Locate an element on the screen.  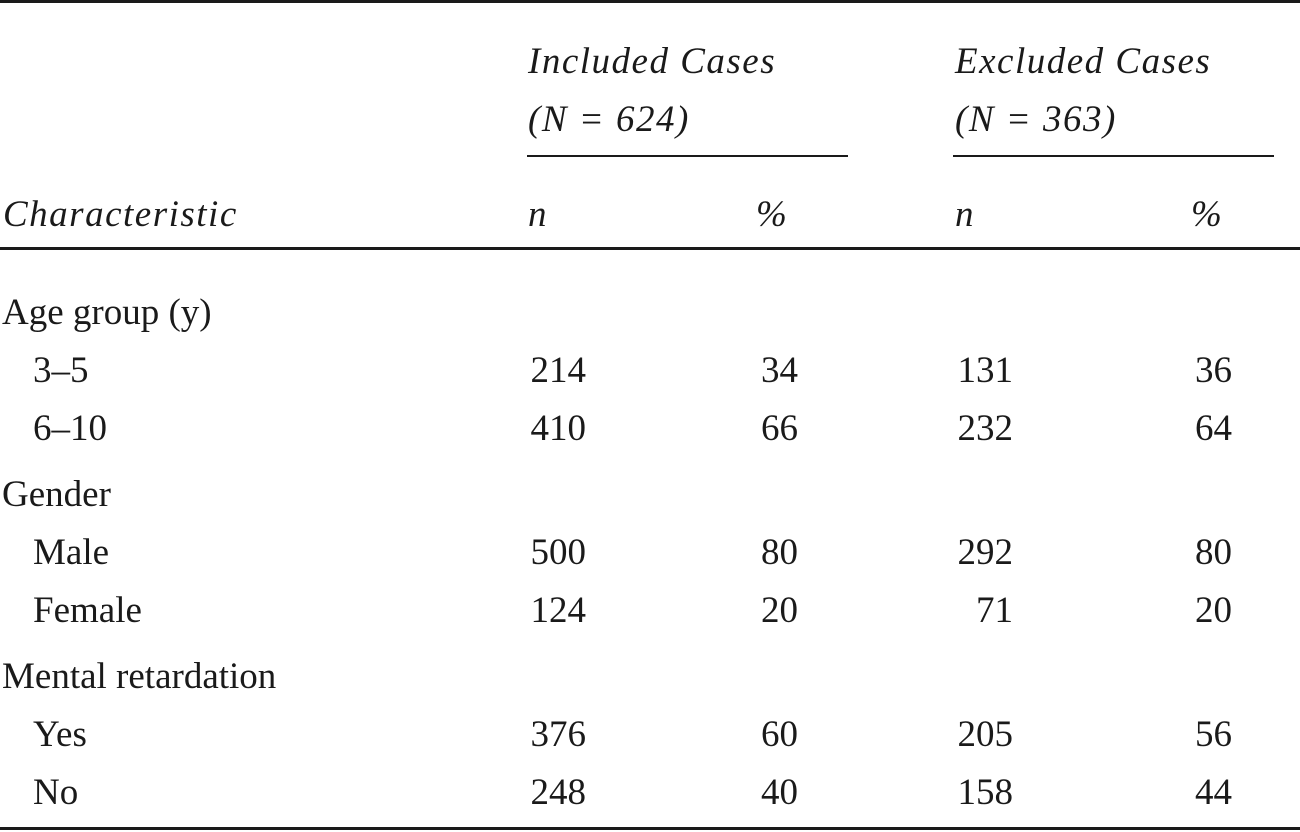
excluded-pct-header: % is located at coordinates (1207, 214).